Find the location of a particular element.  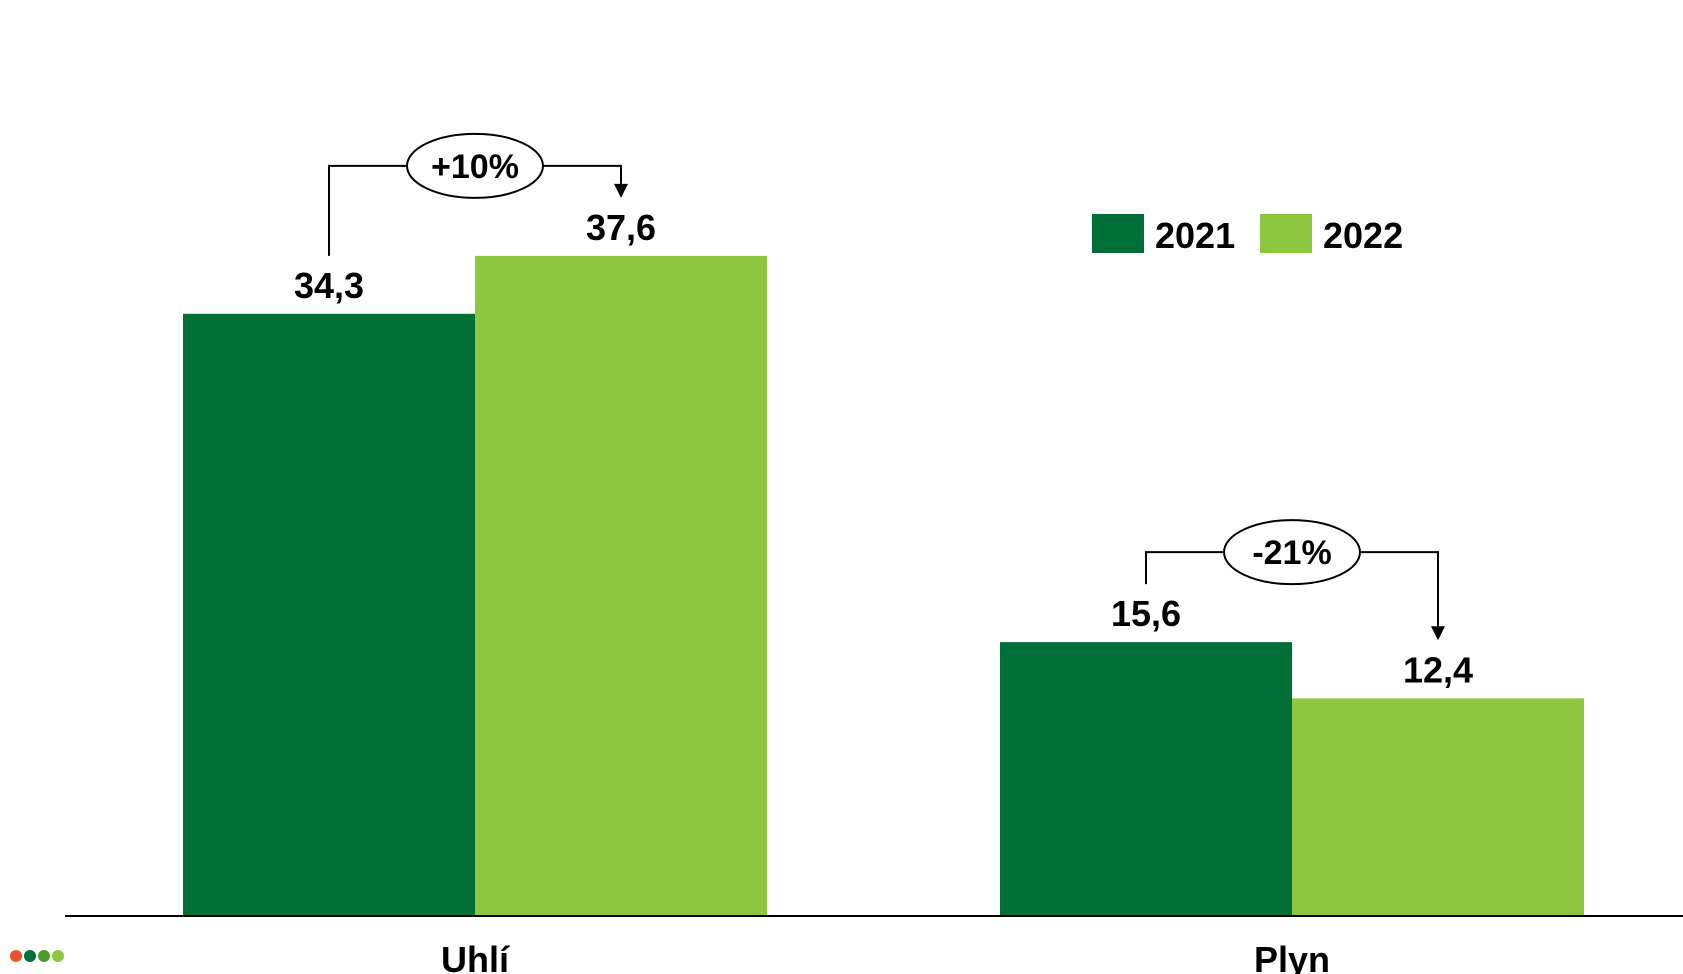

data-label-uhli-2022: 37,6 is located at coordinates (621, 227).